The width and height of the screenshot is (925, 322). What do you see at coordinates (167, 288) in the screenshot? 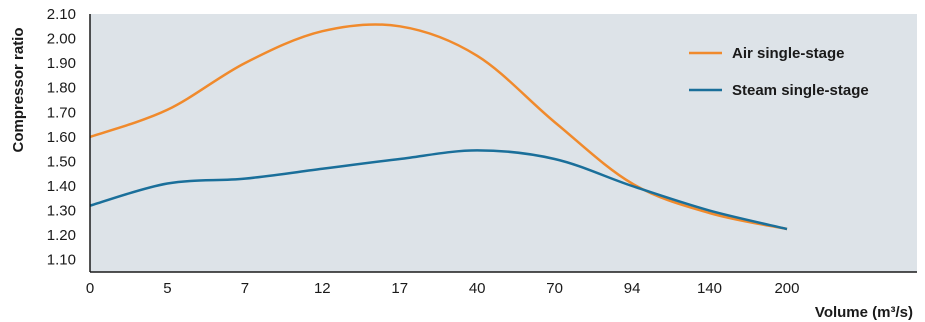
I see `x-tick-label: 5` at bounding box center [167, 288].